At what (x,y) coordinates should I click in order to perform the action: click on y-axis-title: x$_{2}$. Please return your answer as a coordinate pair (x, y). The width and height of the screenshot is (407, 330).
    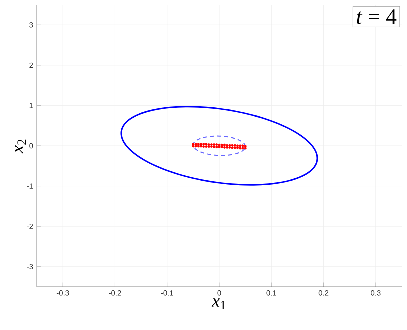
    Looking at the image, I should click on (20, 147).